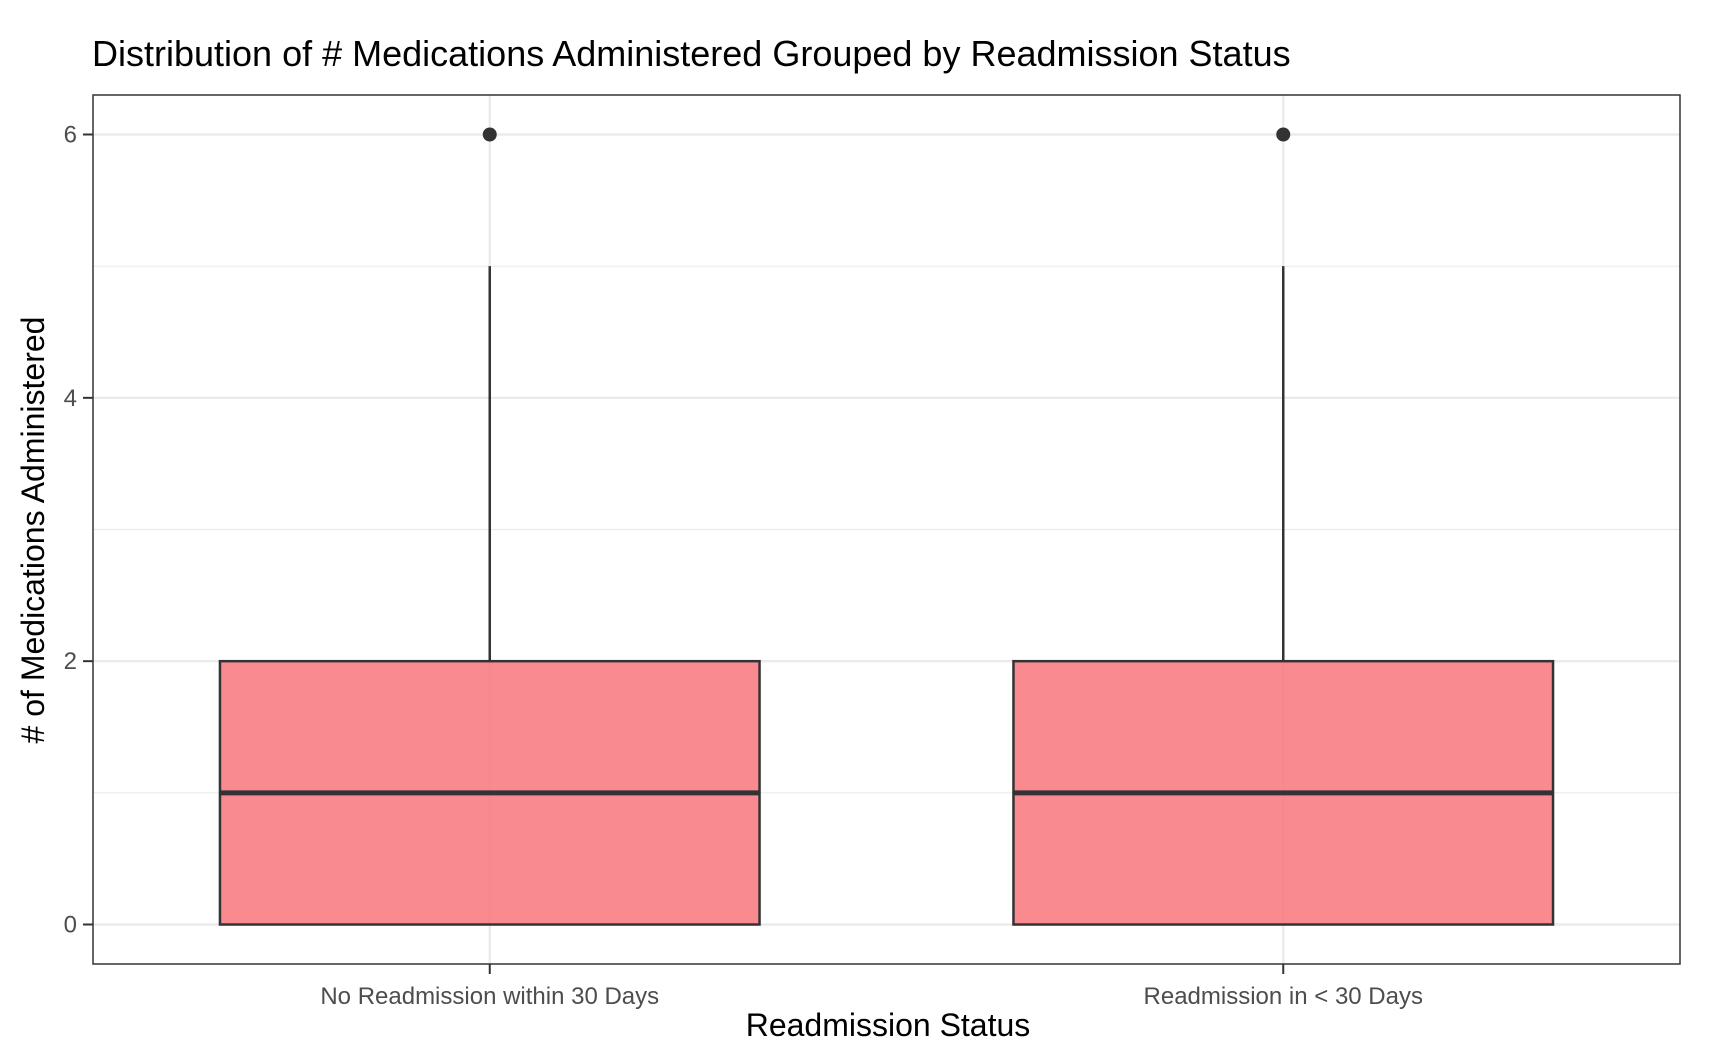 Image resolution: width=1736 pixels, height=1050 pixels. Describe the element at coordinates (70, 135) in the screenshot. I see `y-tick-label: 6` at that location.